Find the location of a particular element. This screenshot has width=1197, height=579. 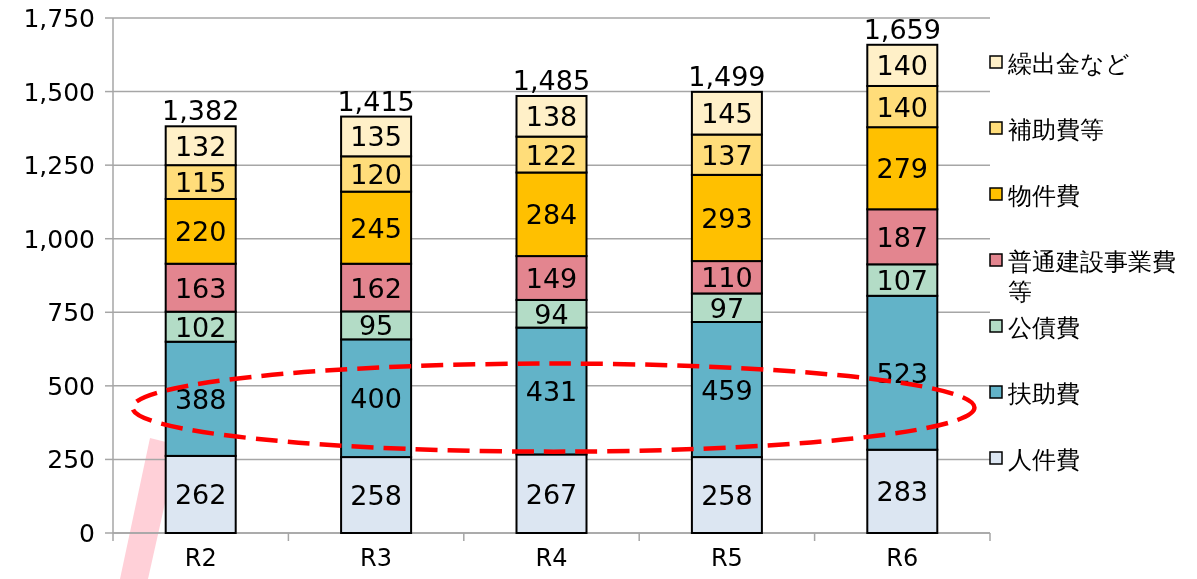

y-tick-label: 250 is located at coordinates (71, 460).